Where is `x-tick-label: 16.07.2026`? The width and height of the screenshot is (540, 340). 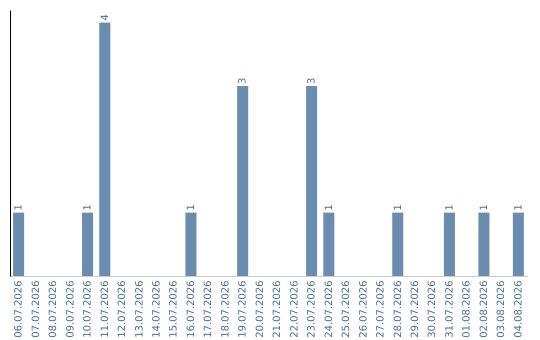 x-tick-label: 16.07.2026 is located at coordinates (191, 309).